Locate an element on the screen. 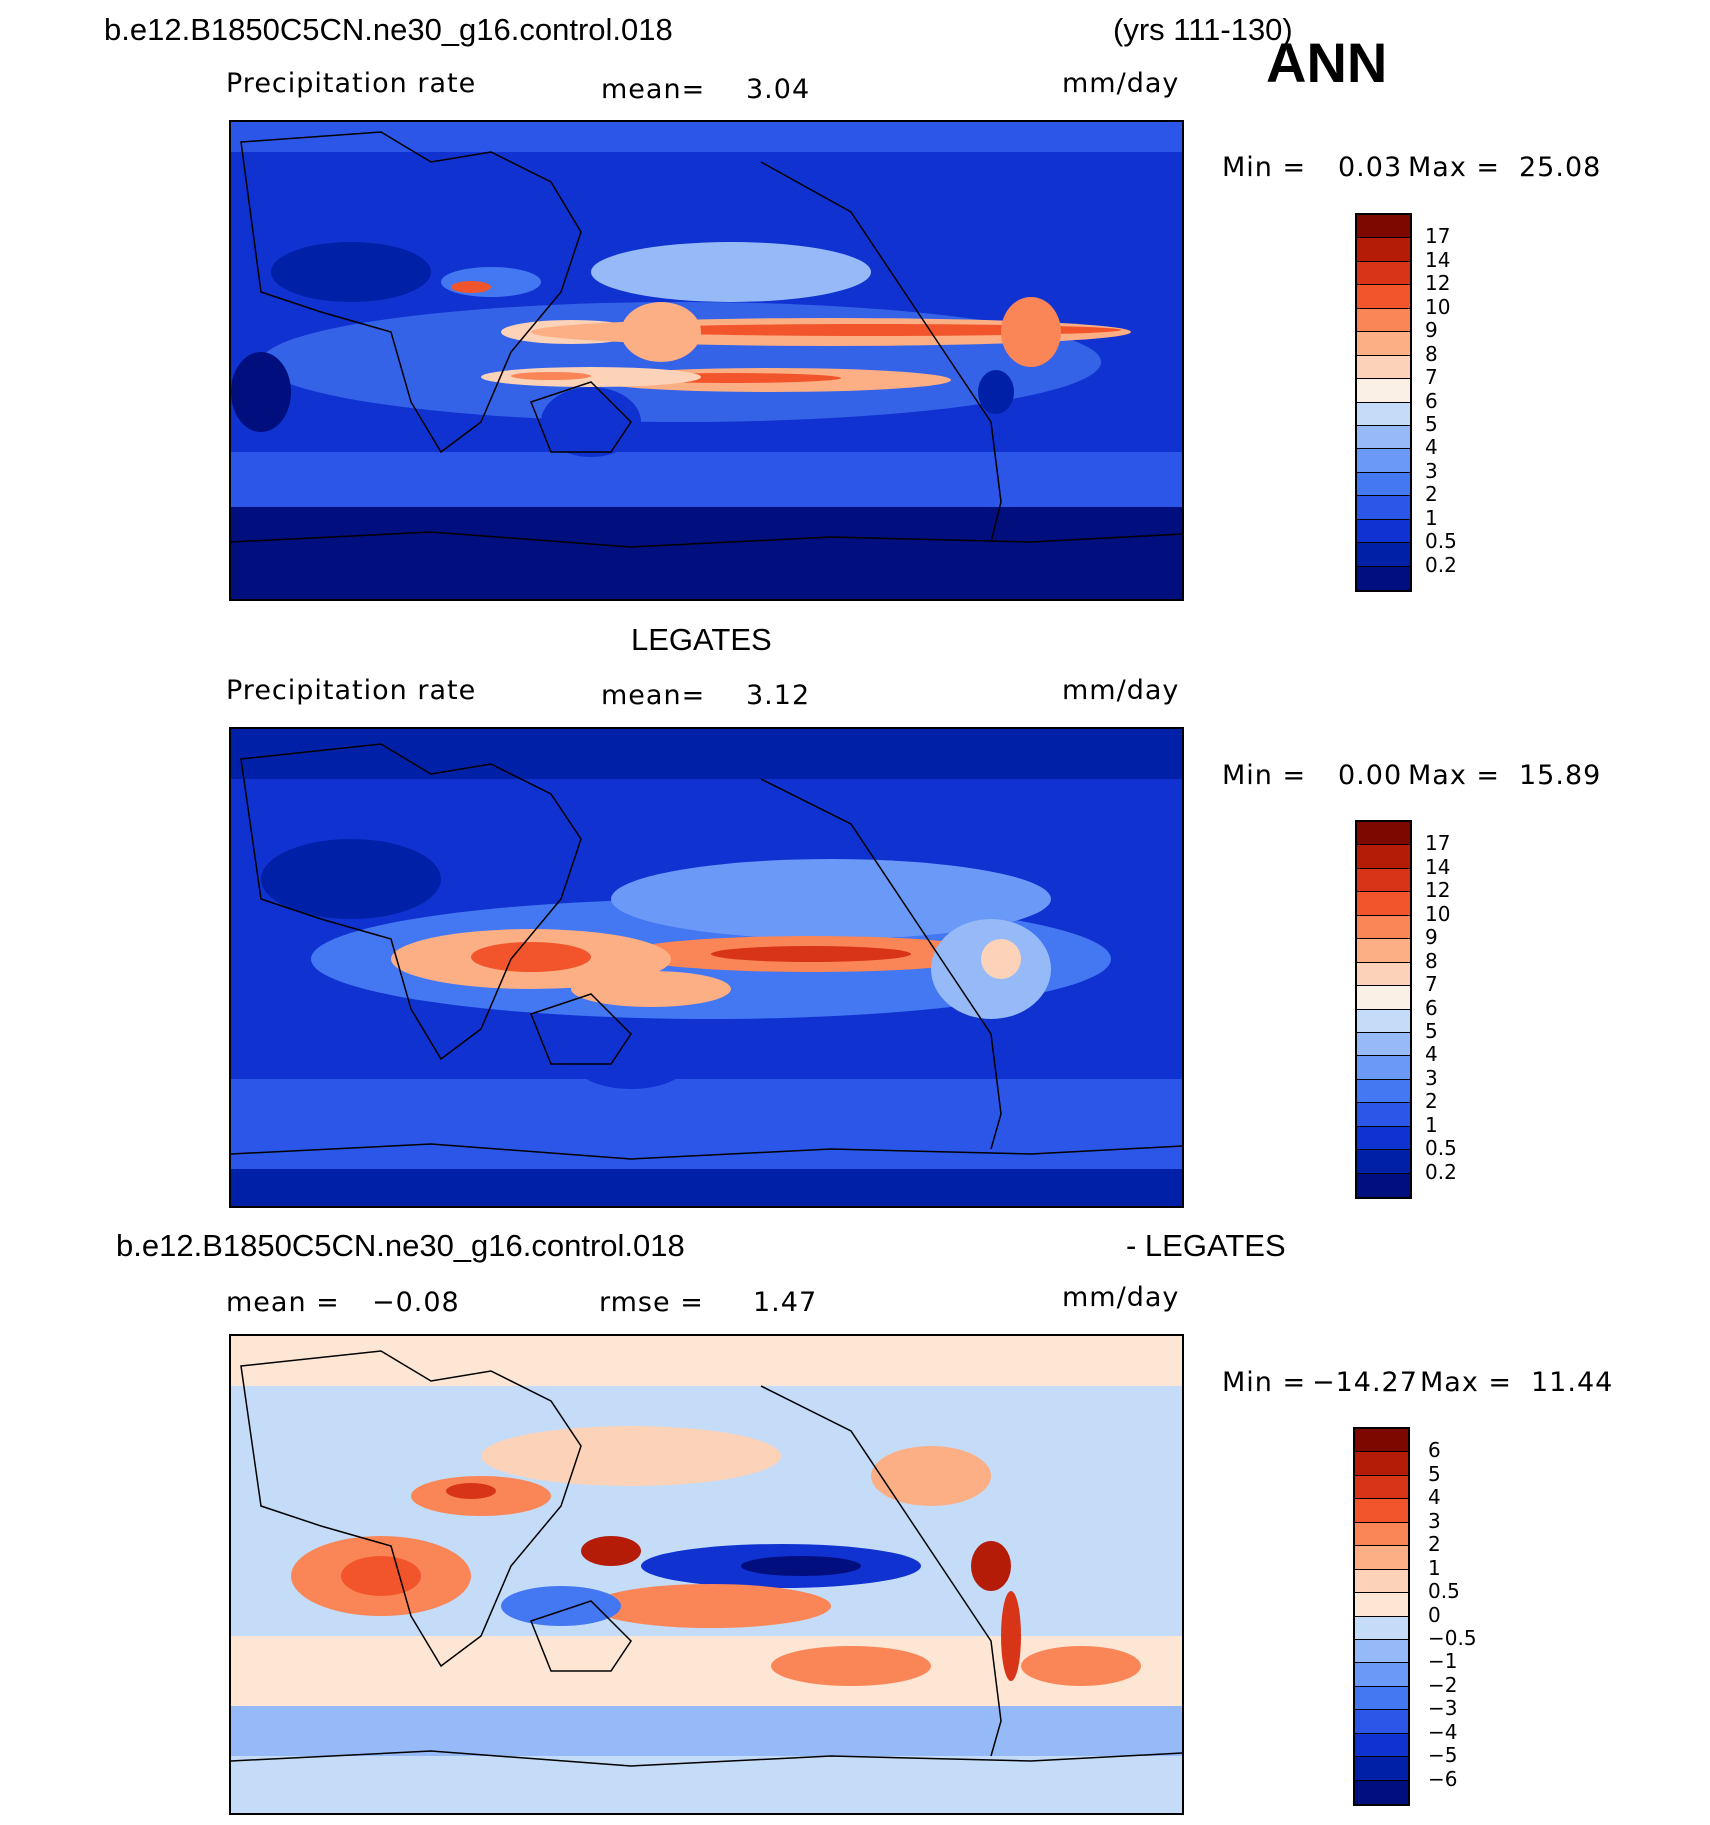 Image resolution: width=1710 pixels, height=1825 pixels. panel2-max-value: 15.89 is located at coordinates (1560, 775).